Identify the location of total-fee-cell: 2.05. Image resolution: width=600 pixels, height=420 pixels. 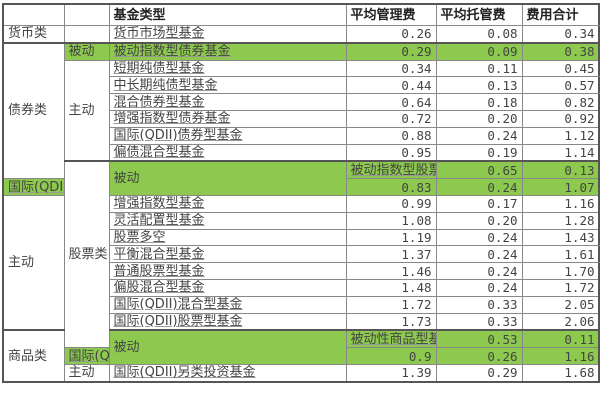
(560, 304).